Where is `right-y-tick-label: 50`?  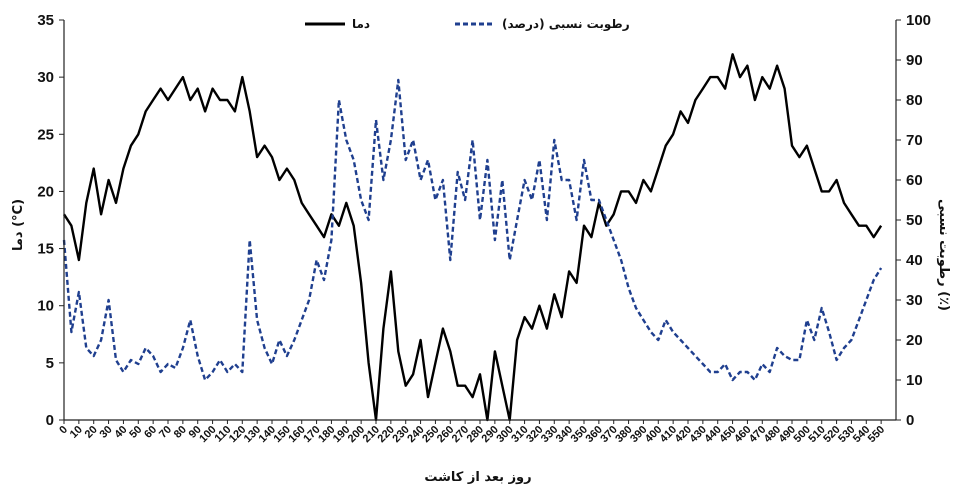 right-y-tick-label: 50 is located at coordinates (914, 220).